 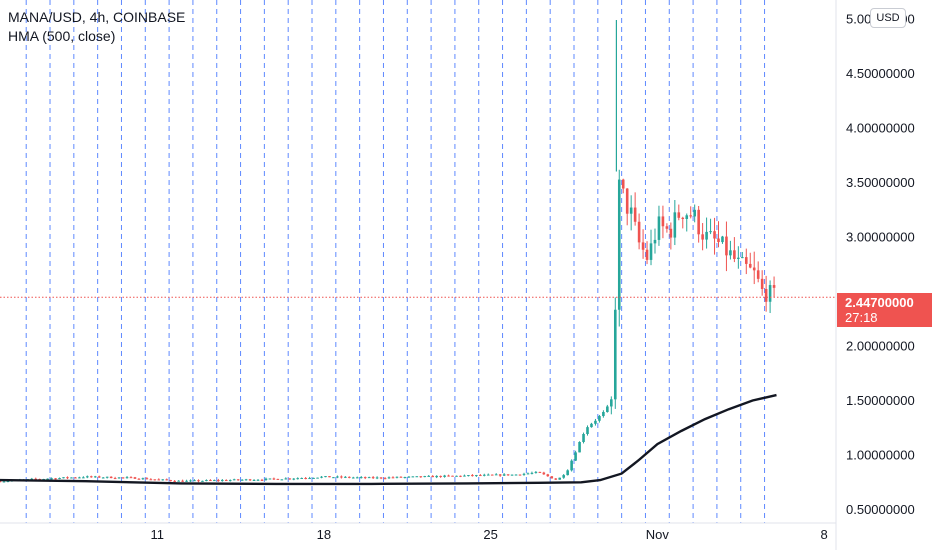 I want to click on indicator-label: HMA (500, close), so click(x=62, y=36).